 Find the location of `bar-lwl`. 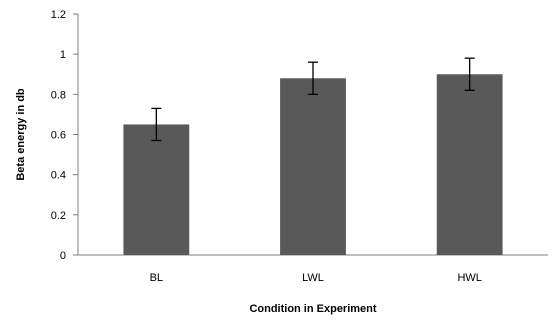

bar-lwl is located at coordinates (313, 167).